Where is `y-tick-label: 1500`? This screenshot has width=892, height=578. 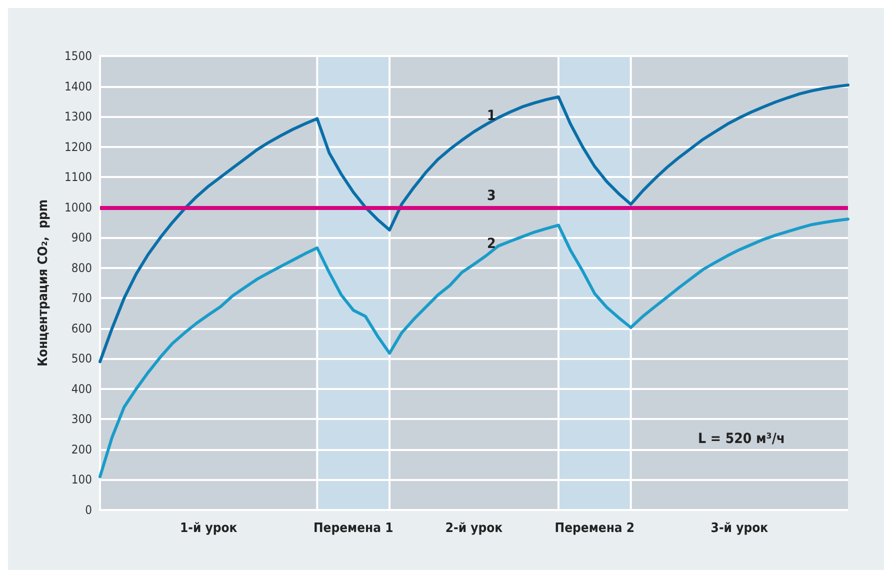
y-tick-label: 1500 is located at coordinates (78, 56).